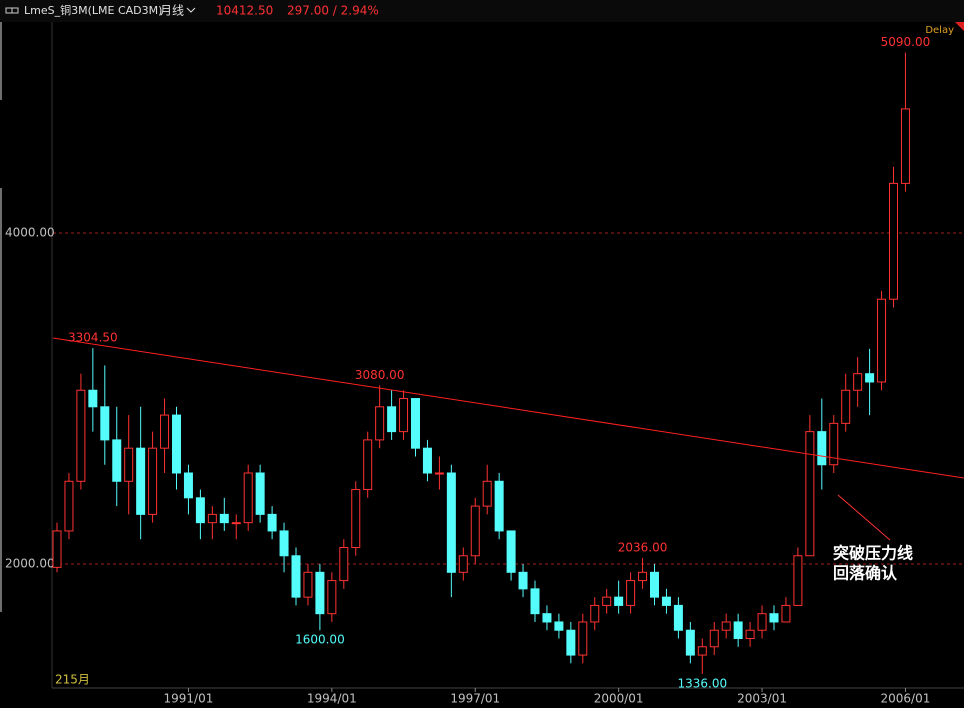 The height and width of the screenshot is (708, 964). Describe the element at coordinates (959, 26) in the screenshot. I see `corner-marker` at that location.